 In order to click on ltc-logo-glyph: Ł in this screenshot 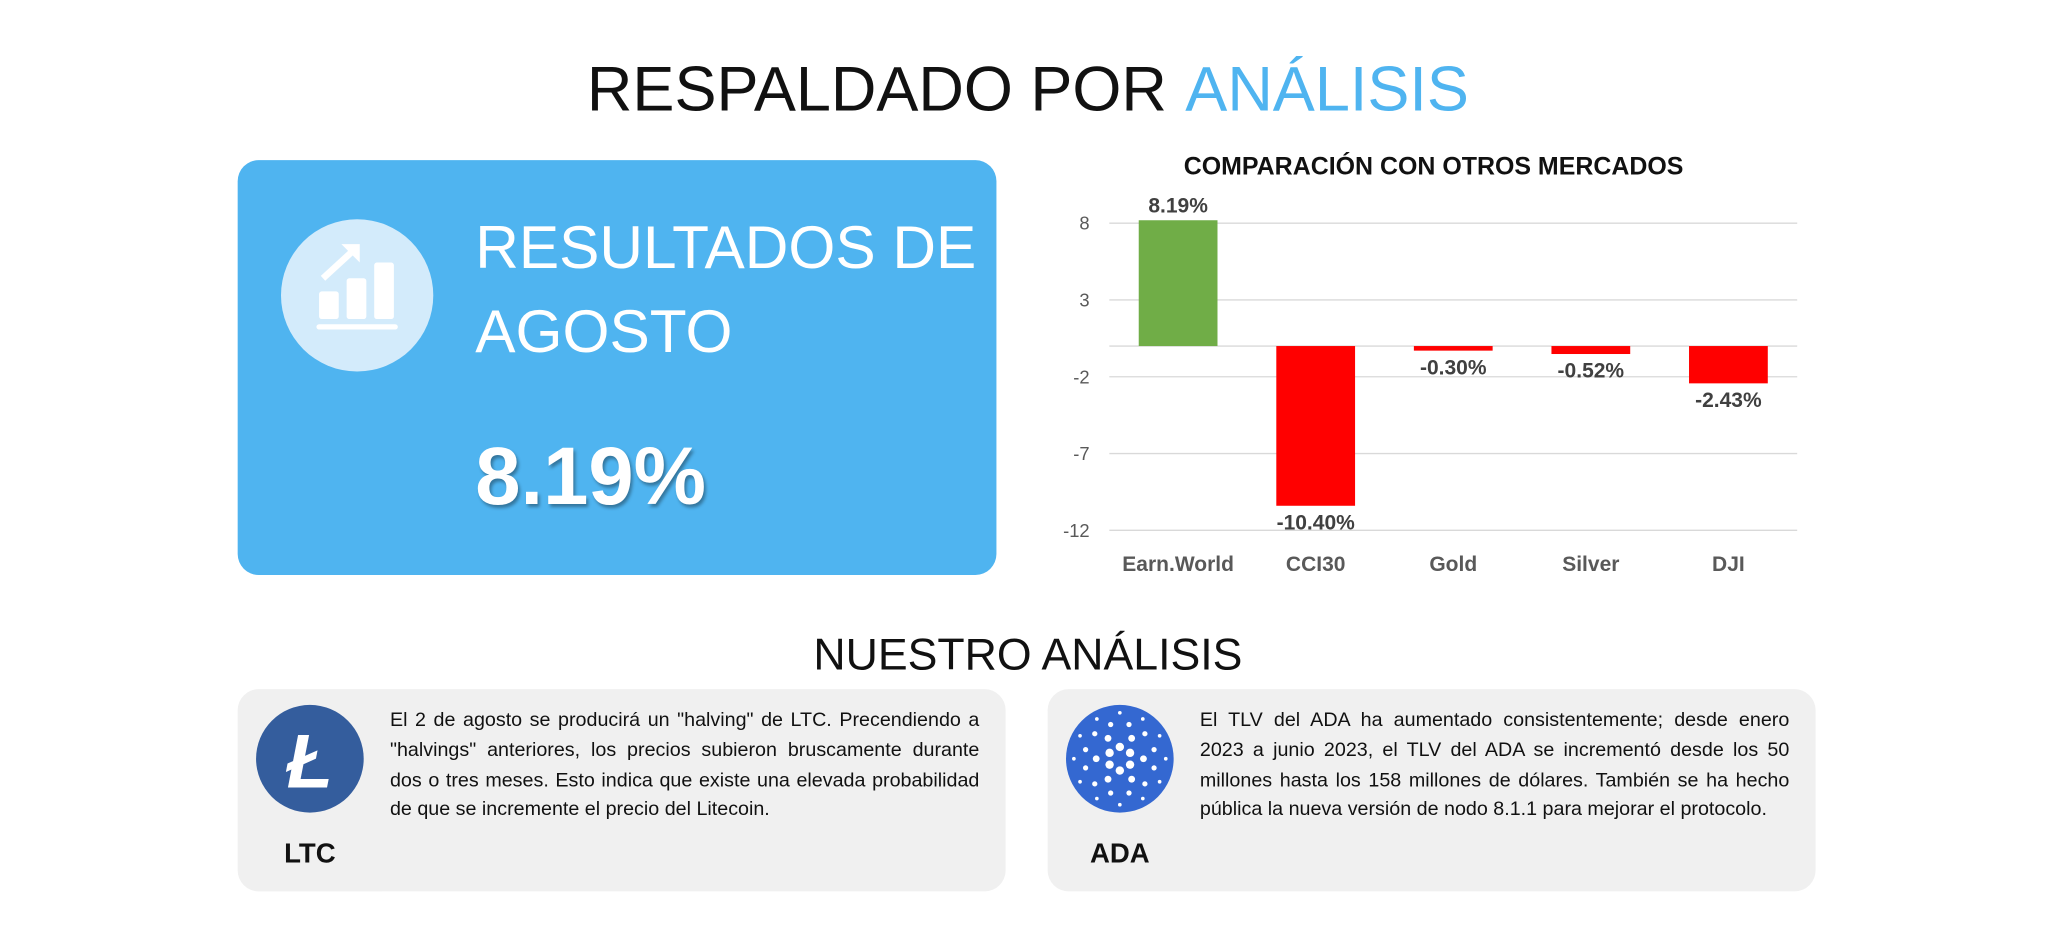, I will do `click(310, 762)`.